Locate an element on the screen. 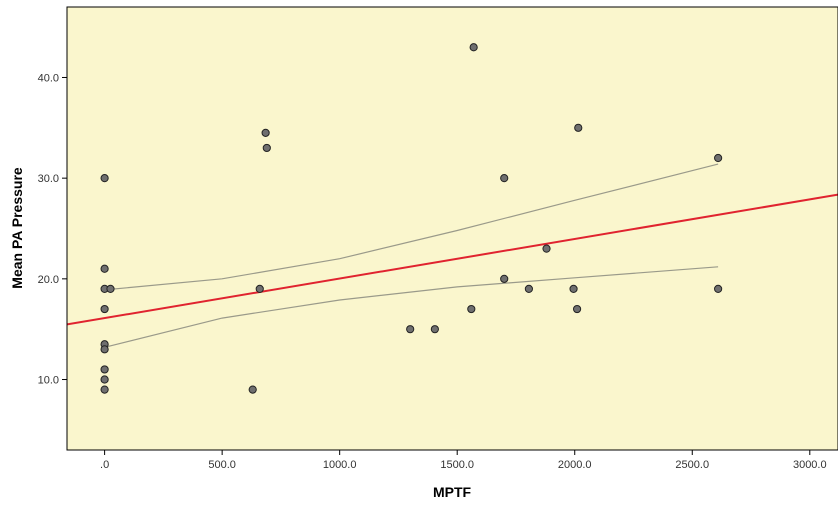 Image resolution: width=838 pixels, height=507 pixels. y-tick-label: 30.0 is located at coordinates (48, 179).